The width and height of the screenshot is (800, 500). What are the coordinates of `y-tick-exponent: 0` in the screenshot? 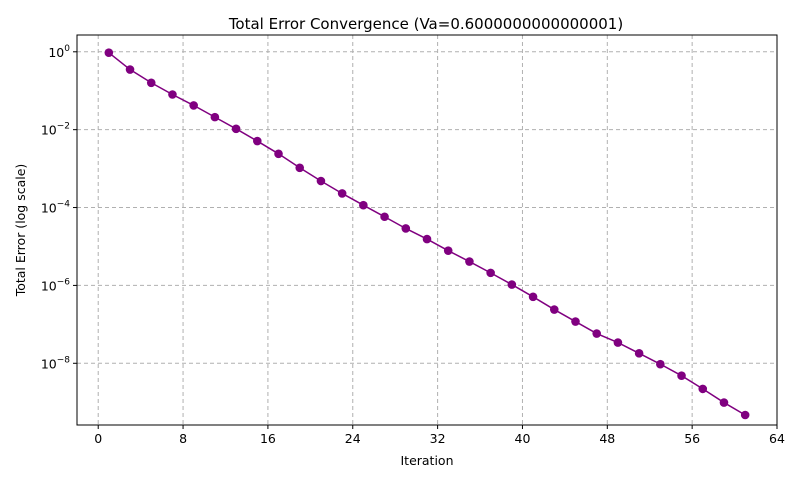 It's located at (67, 49).